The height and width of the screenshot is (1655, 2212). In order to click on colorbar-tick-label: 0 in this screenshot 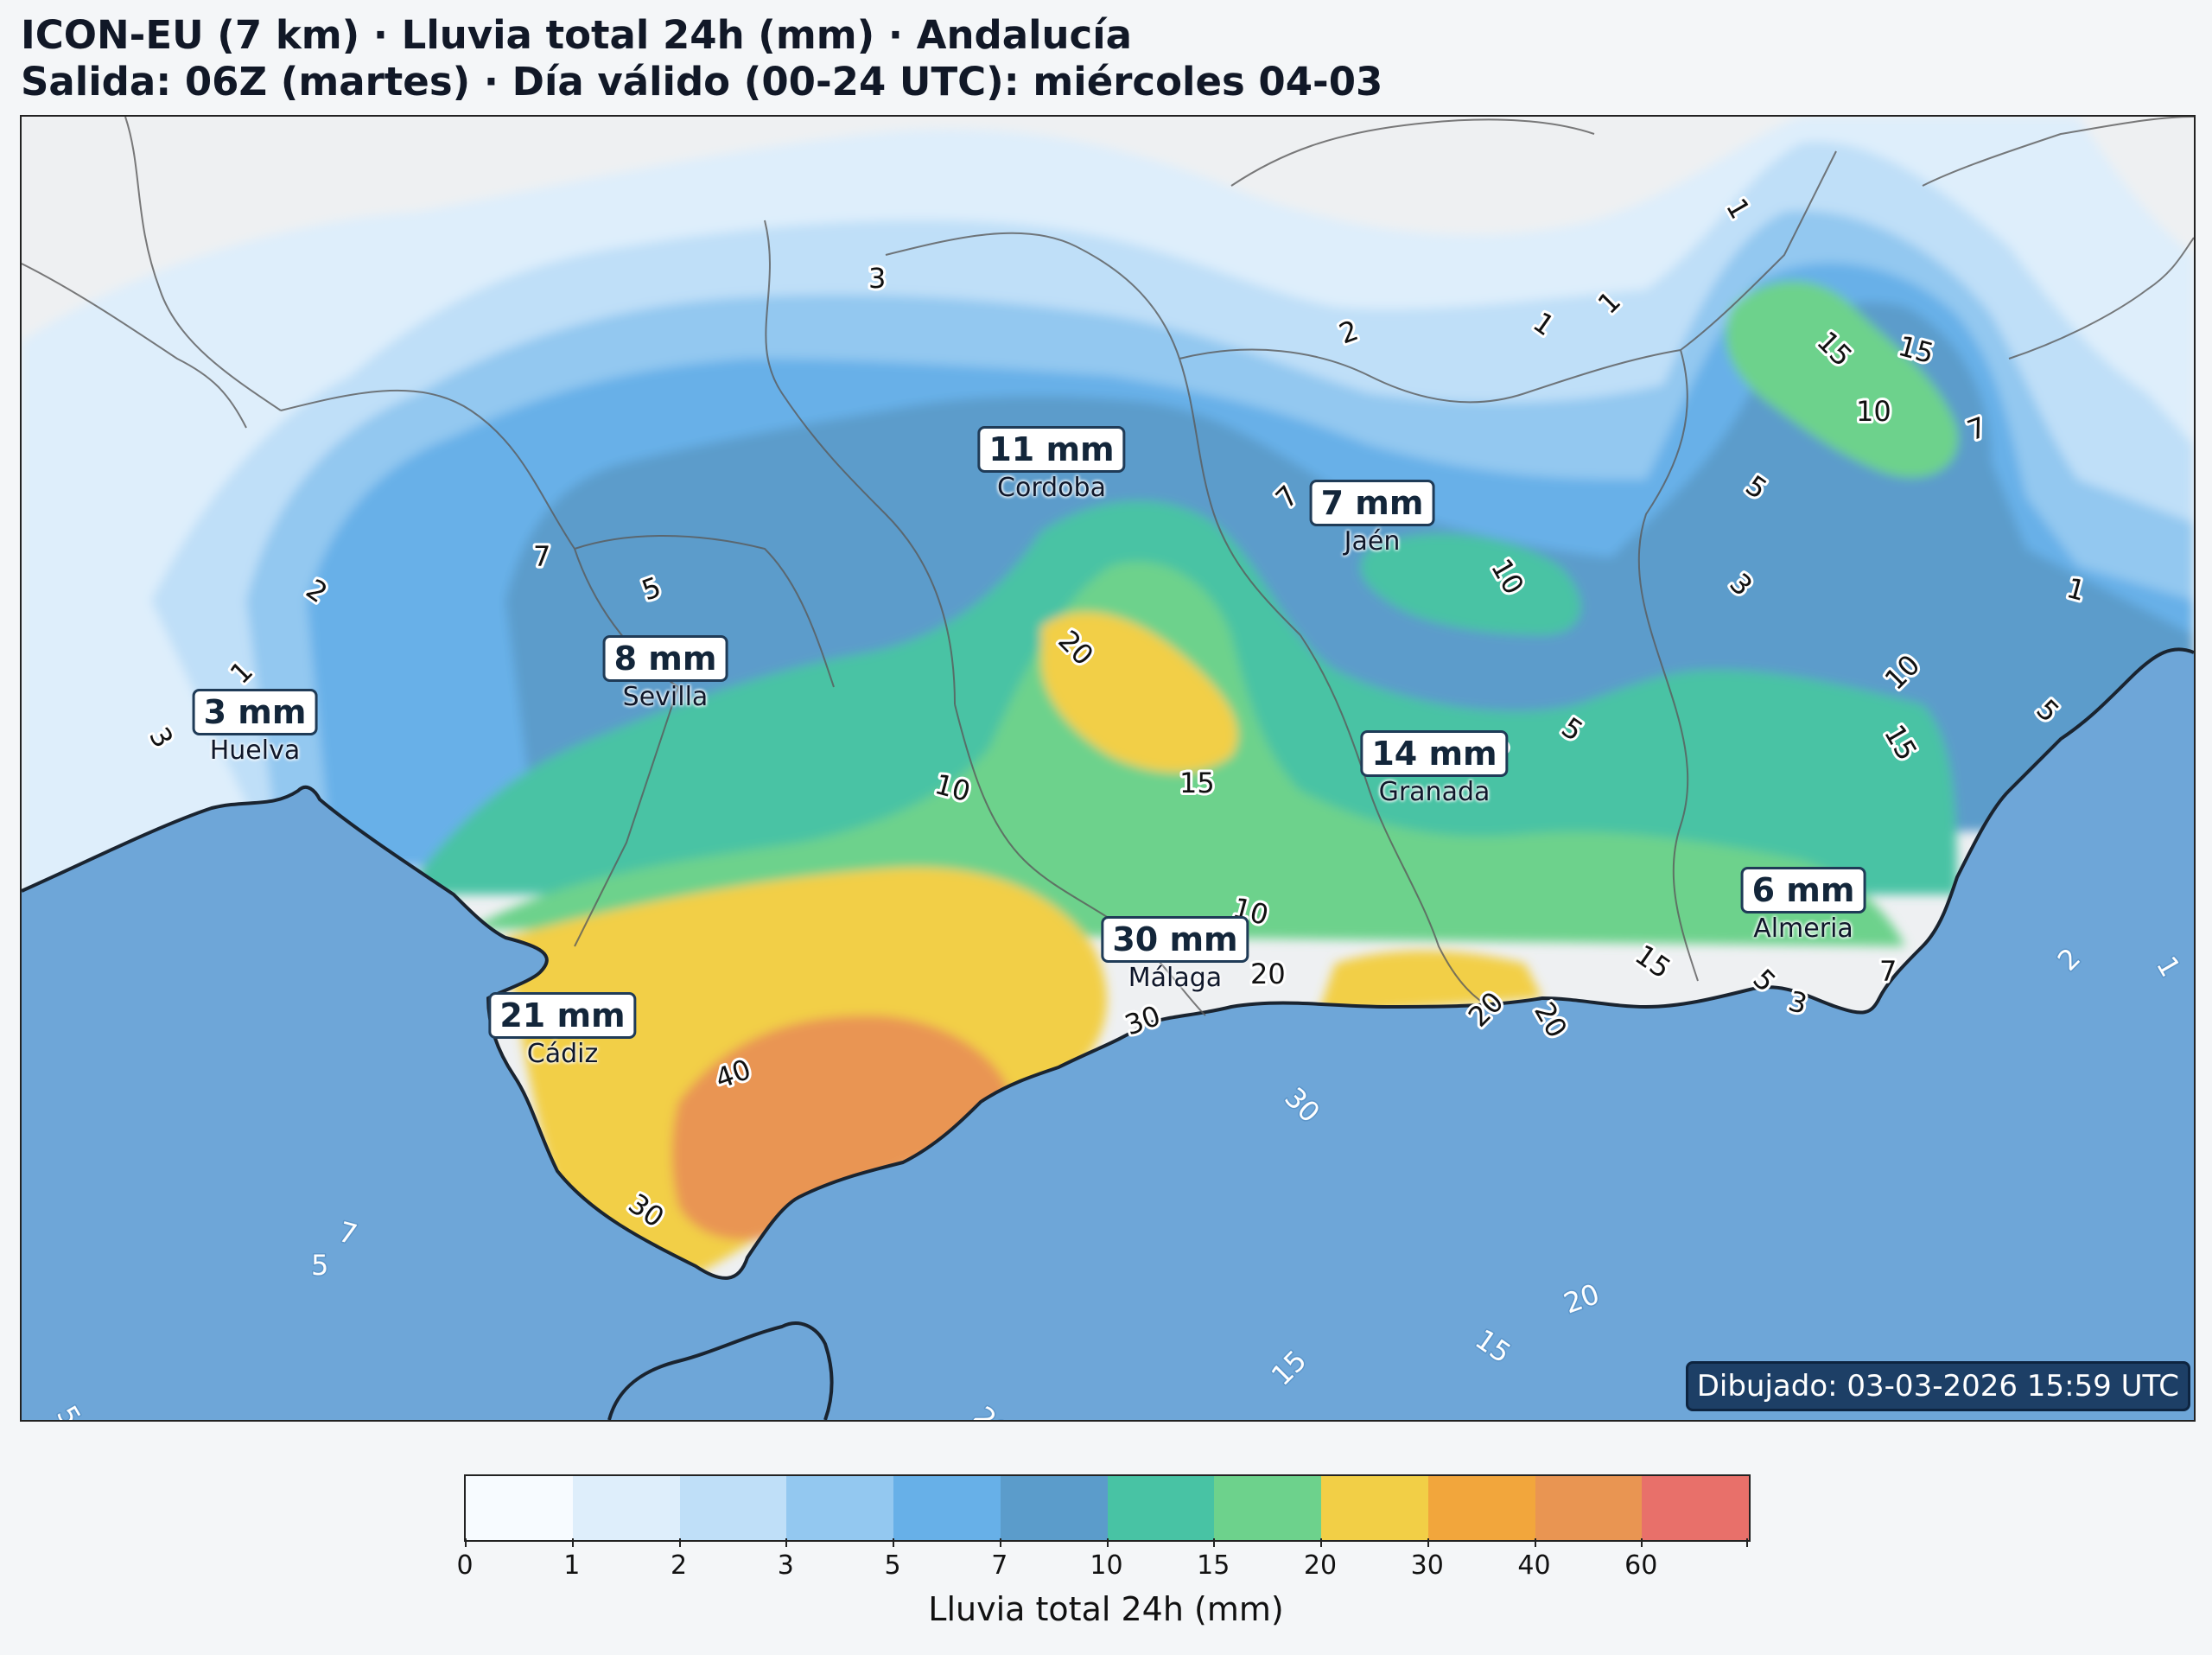, I will do `click(465, 1565)`.